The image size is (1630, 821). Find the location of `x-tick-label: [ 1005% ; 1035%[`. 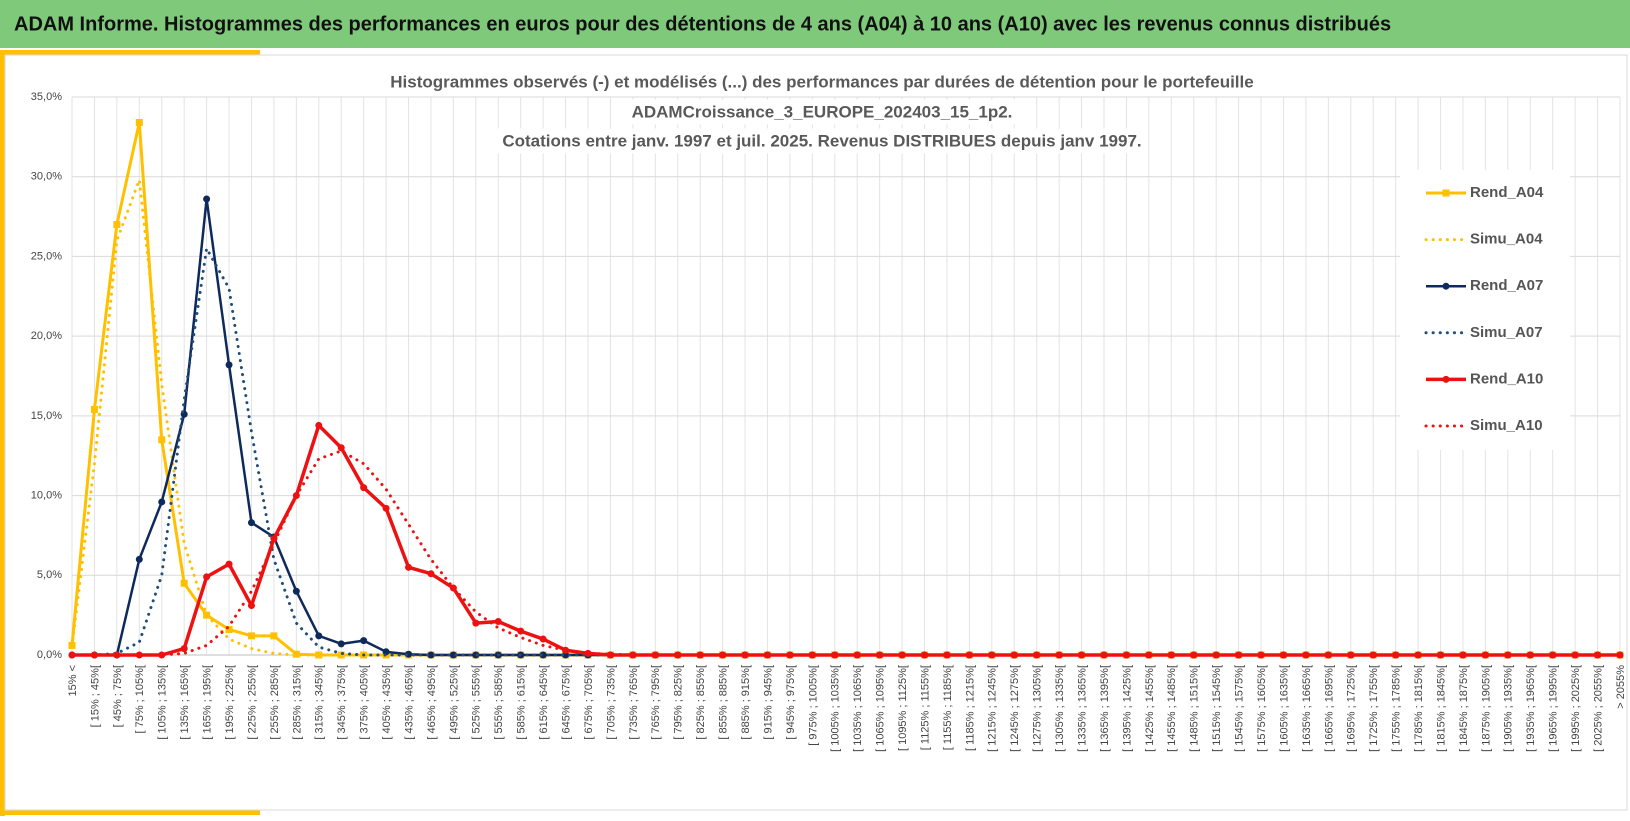

x-tick-label: [ 1005% ; 1035%[ is located at coordinates (836, 708).